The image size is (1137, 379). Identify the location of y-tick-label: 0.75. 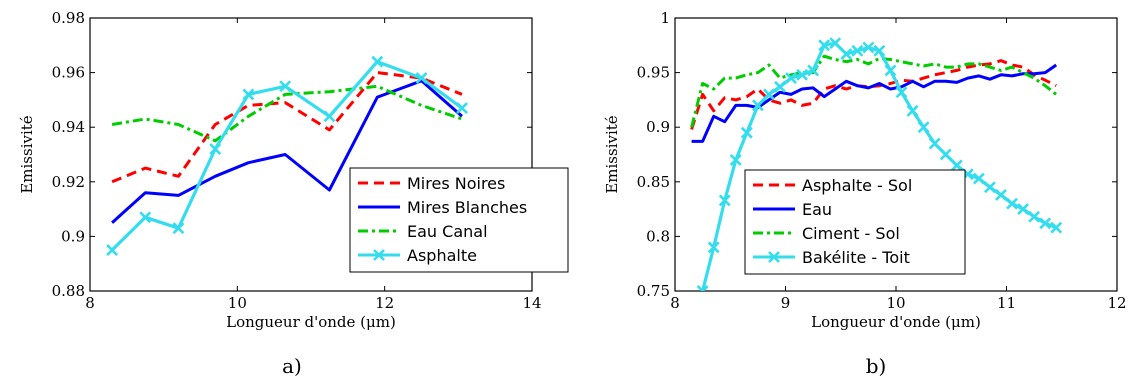
(653, 291).